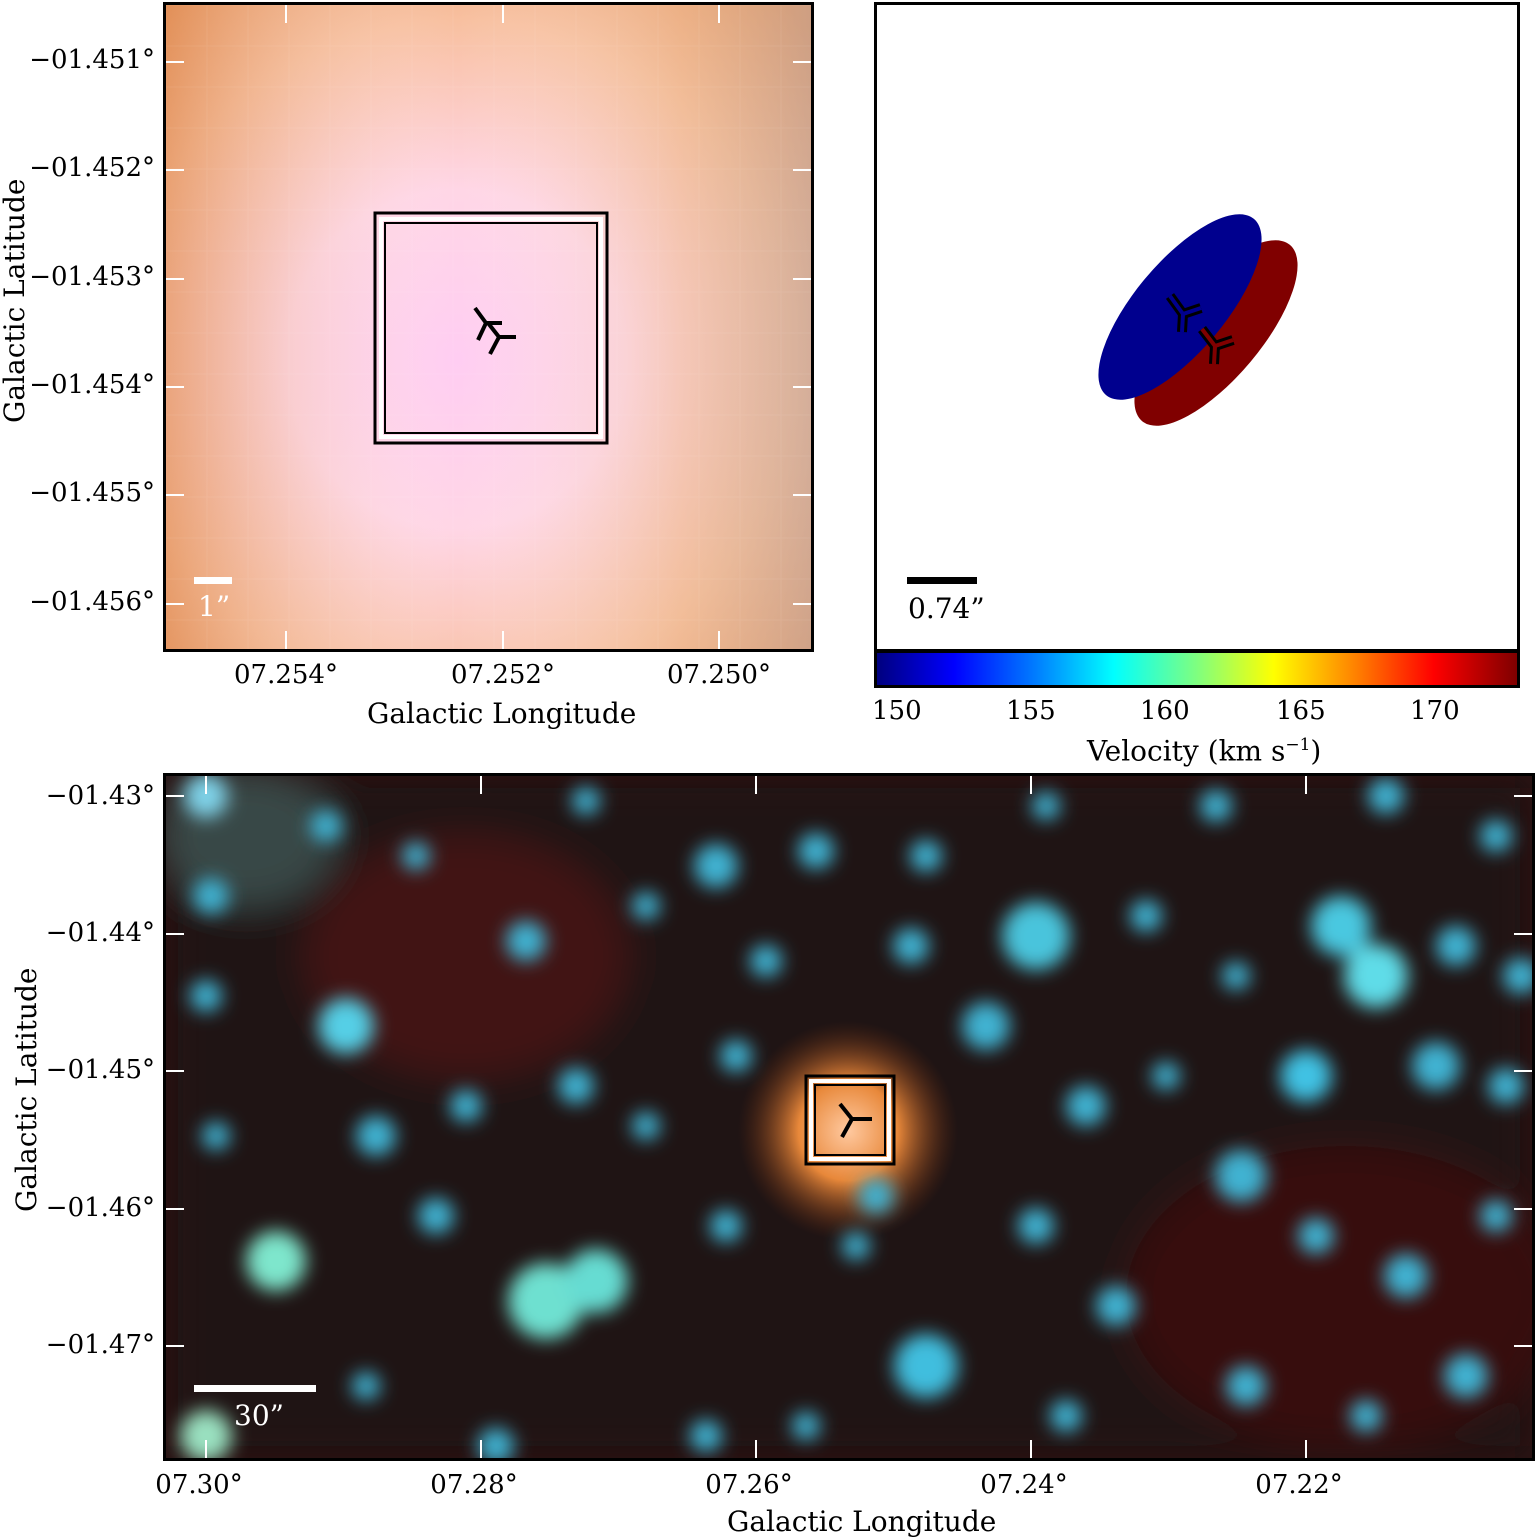 This screenshot has height=1538, width=1536. What do you see at coordinates (92, 168) in the screenshot?
I see `y-tick-label: −01.452°` at bounding box center [92, 168].